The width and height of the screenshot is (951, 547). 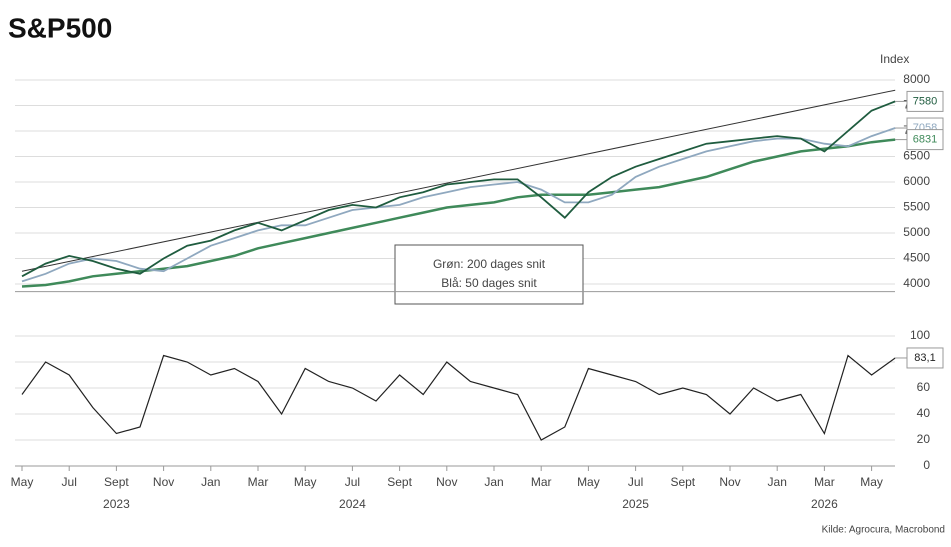 What do you see at coordinates (489, 264) in the screenshot?
I see `annotation: Grøn: 200 dages snit` at bounding box center [489, 264].